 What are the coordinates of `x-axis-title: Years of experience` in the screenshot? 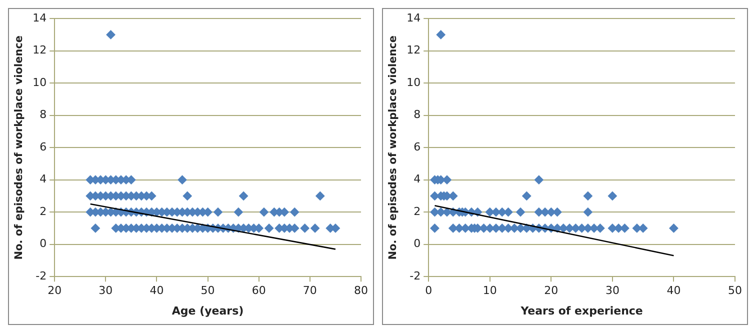 It's located at (581, 311).